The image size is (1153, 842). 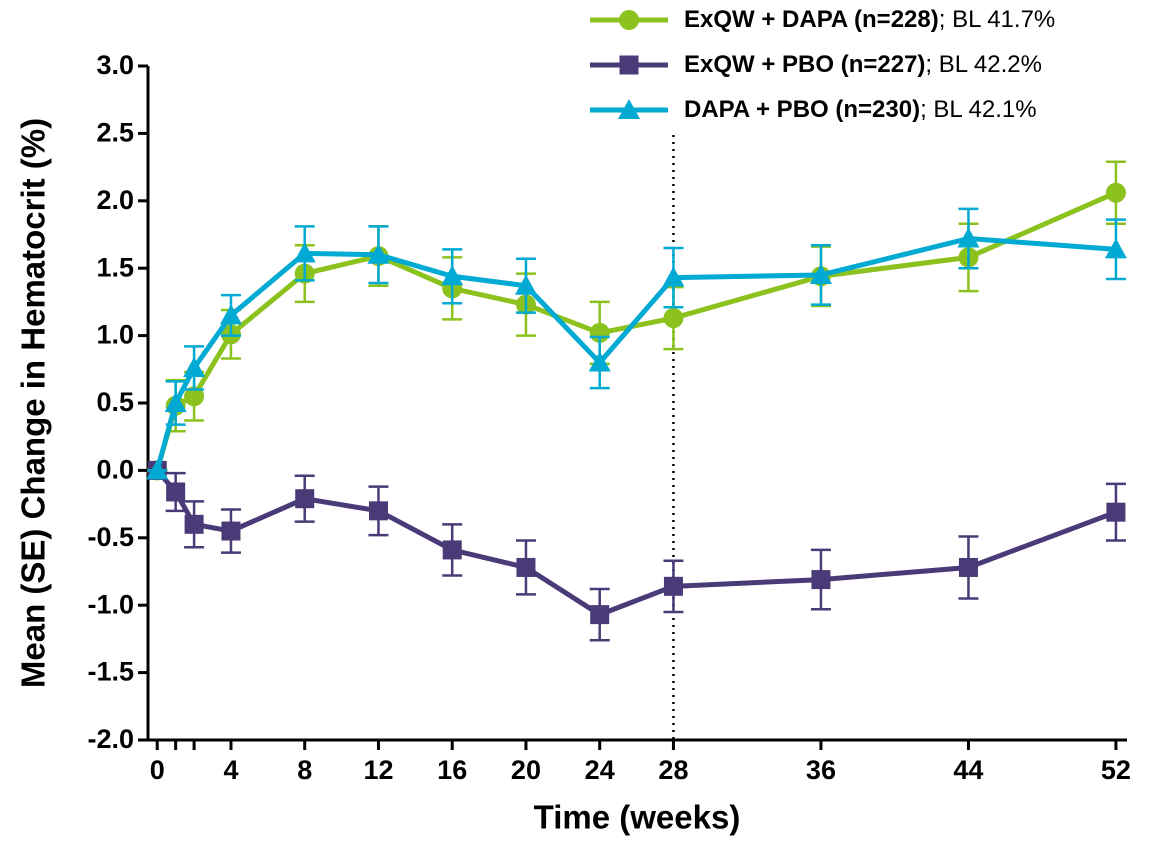 I want to click on legend-baseline: ; BL 42.2%, so click(x=983, y=64).